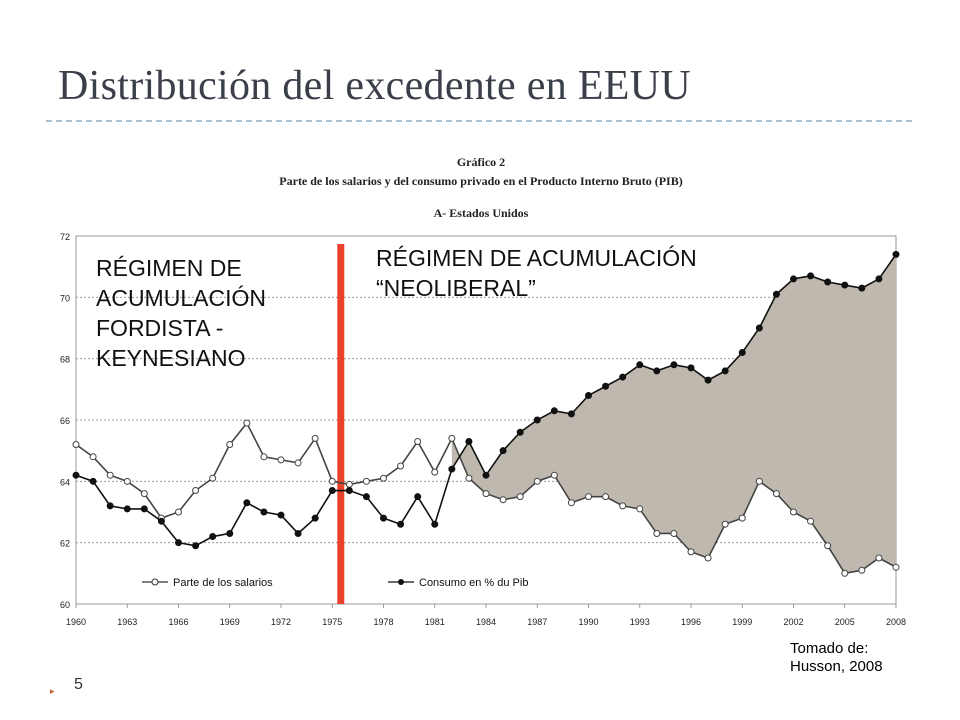 This screenshot has width=960, height=720. Describe the element at coordinates (479, 121) in the screenshot. I see `title-divider` at that location.